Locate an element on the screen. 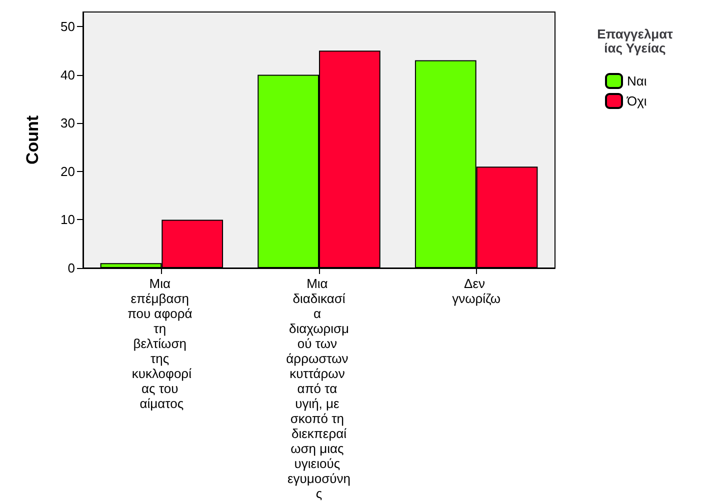 The height and width of the screenshot is (501, 706). y-tick-label: 30 is located at coordinates (67, 123).